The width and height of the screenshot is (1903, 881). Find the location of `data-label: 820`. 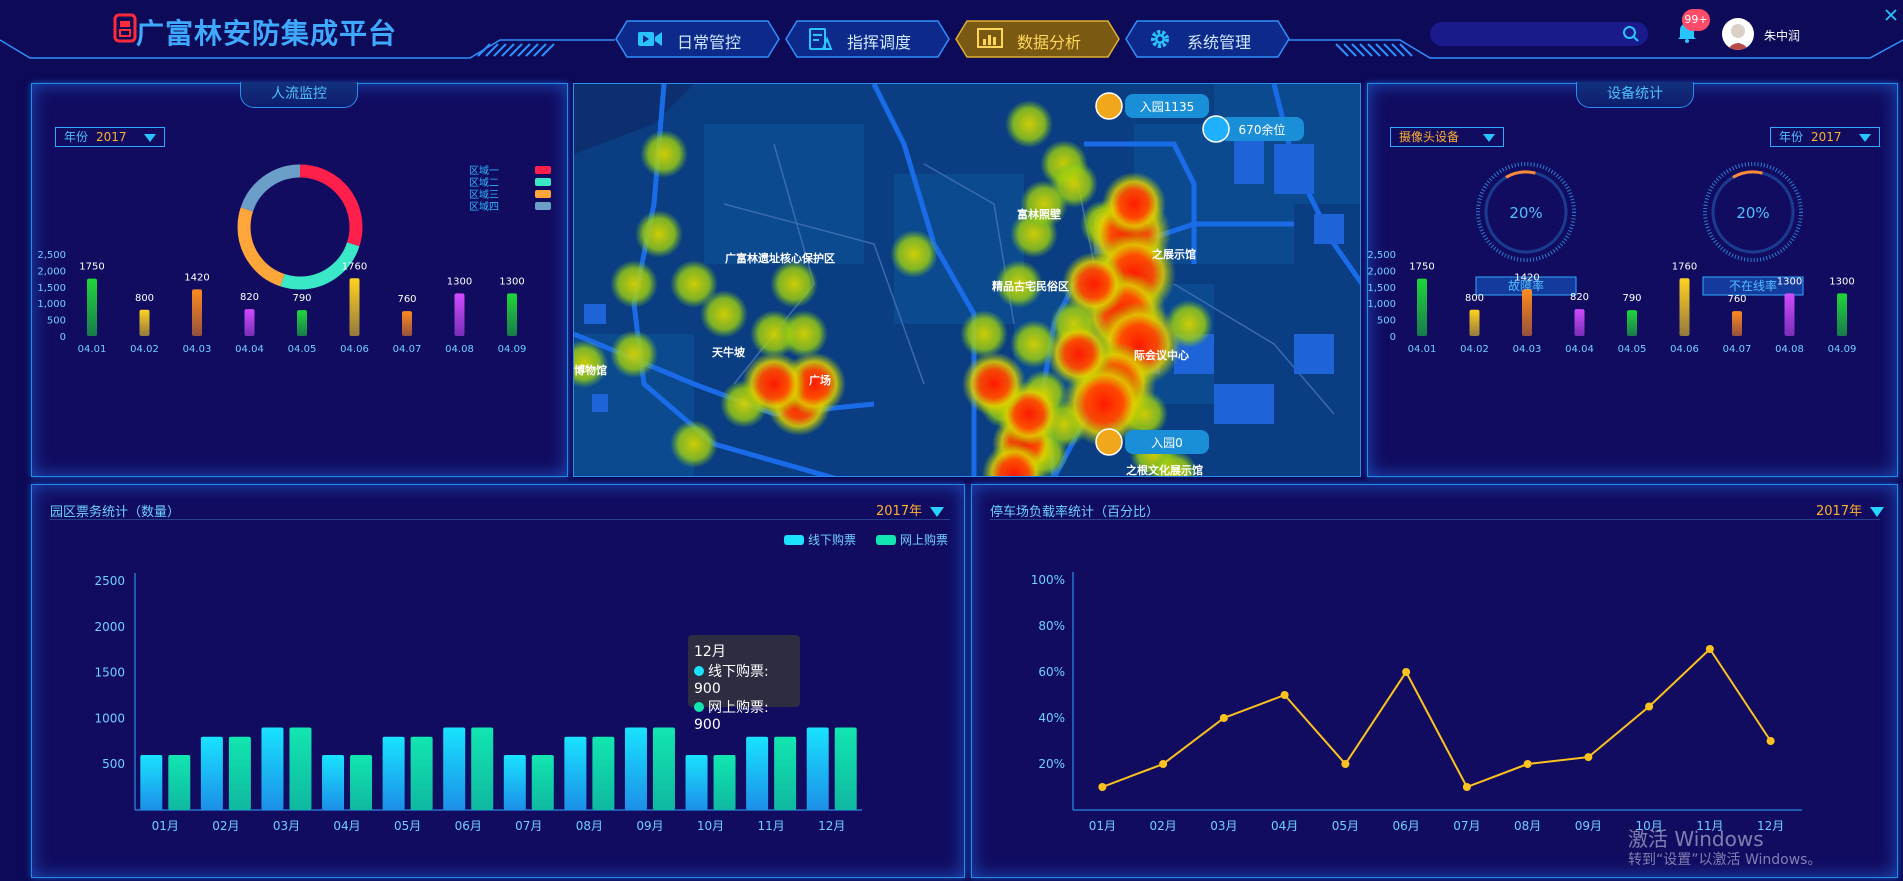

data-label: 820 is located at coordinates (1579, 297).